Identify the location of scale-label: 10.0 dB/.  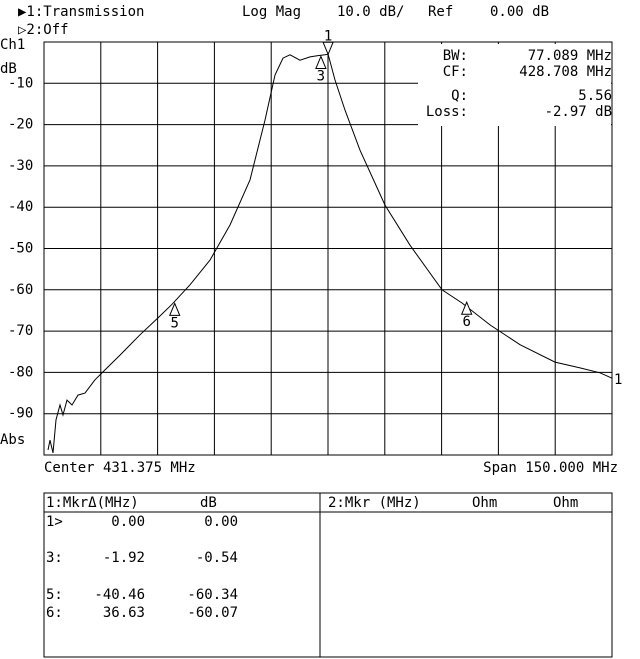
(370, 12).